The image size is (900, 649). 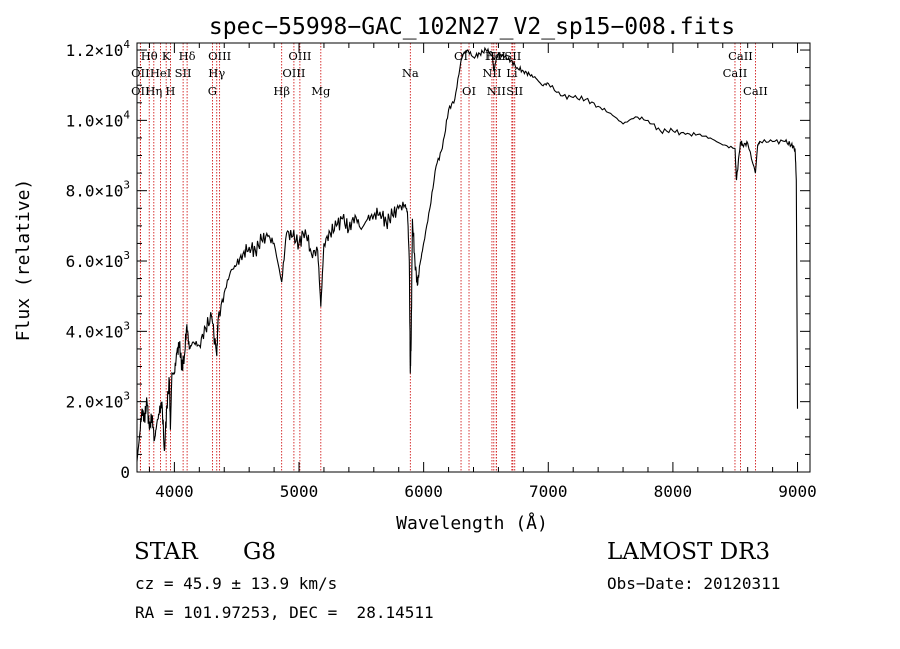 What do you see at coordinates (472, 523) in the screenshot?
I see `x-axis-label: Wavelength (Å)` at bounding box center [472, 523].